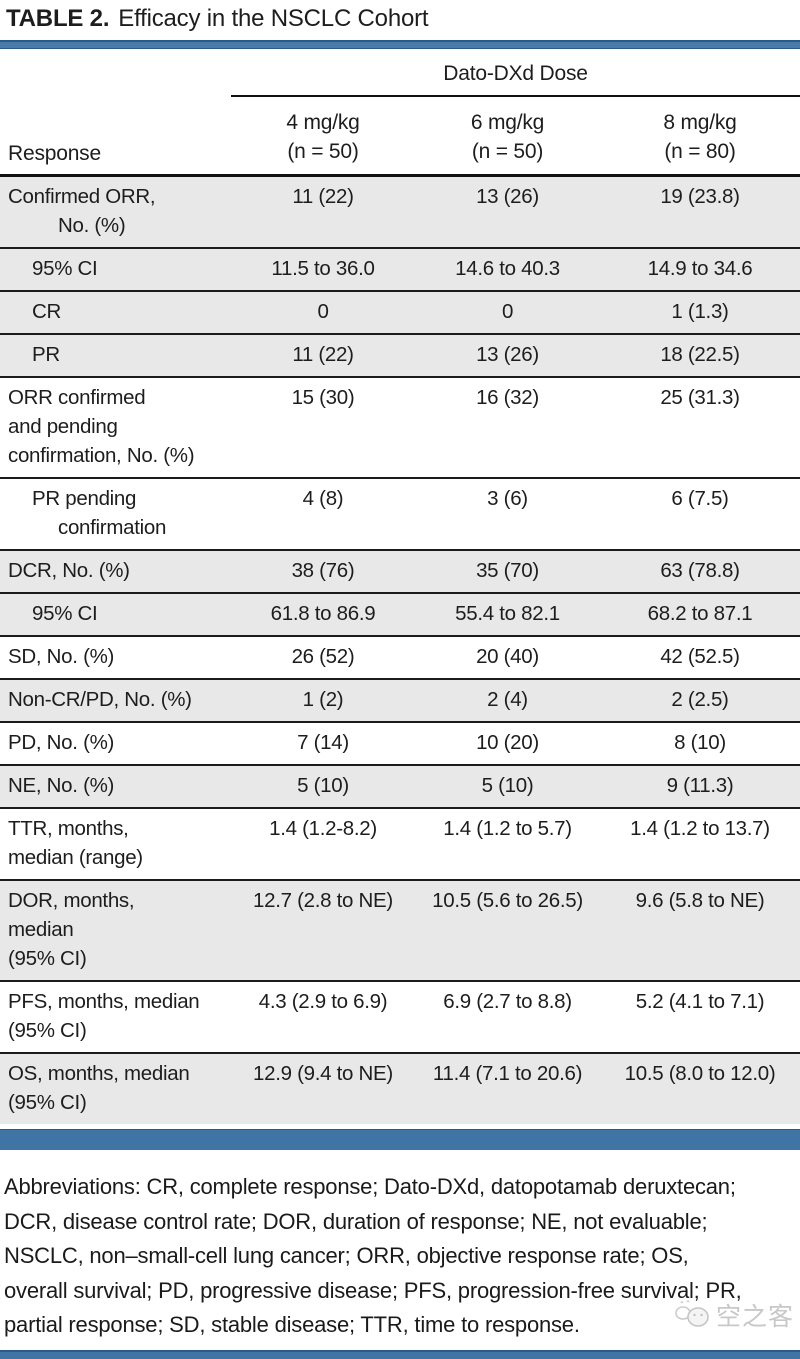  Describe the element at coordinates (273, 18) in the screenshot. I see `table-caption: Efficacy in the NSCLC Cohort` at that location.